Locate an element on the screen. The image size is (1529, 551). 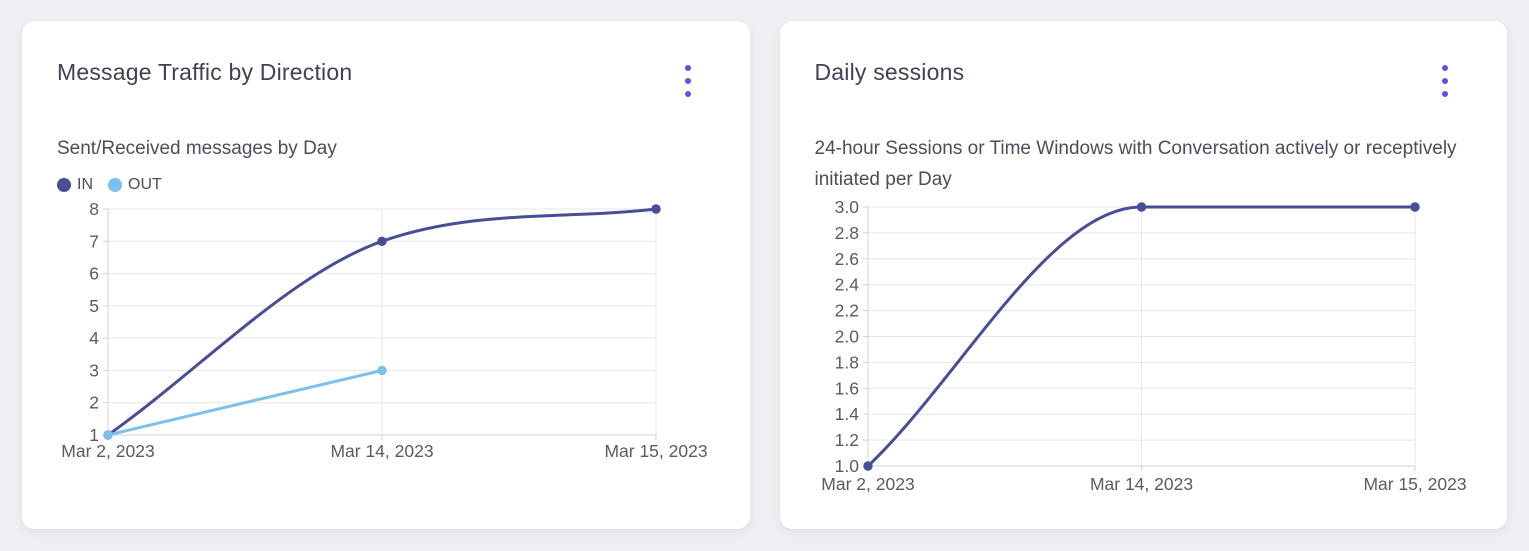
y-axis-label: 5 is located at coordinates (94, 306).